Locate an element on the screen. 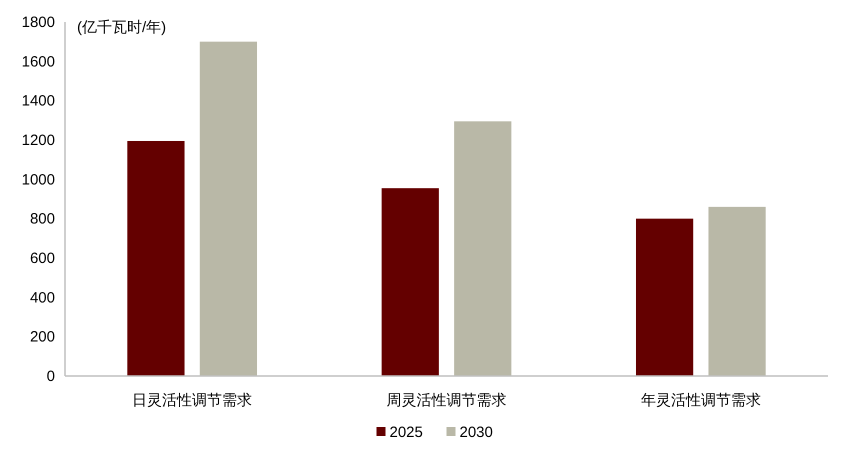 This screenshot has height=465, width=848. y-axis-title: (亿千瓦时/年) is located at coordinates (121, 27).